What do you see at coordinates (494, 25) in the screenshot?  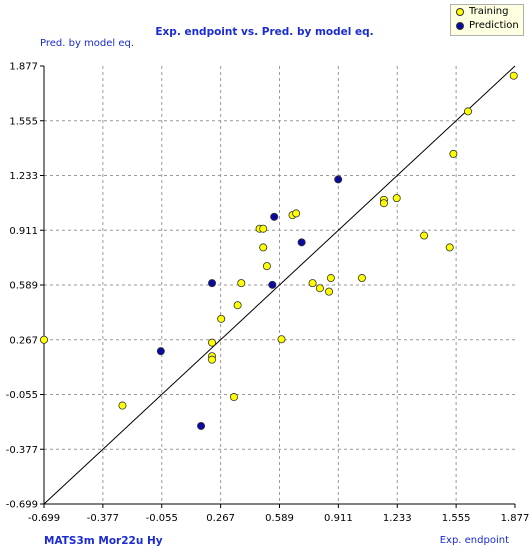 I see `legend-label-prediction: Prediction` at bounding box center [494, 25].